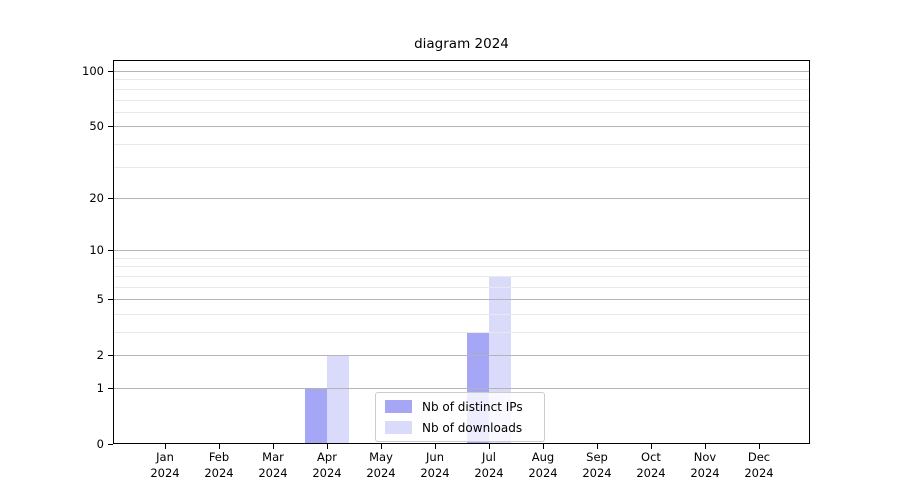 The image size is (900, 500). I want to click on y-tick-label-20: 20, so click(96, 197).